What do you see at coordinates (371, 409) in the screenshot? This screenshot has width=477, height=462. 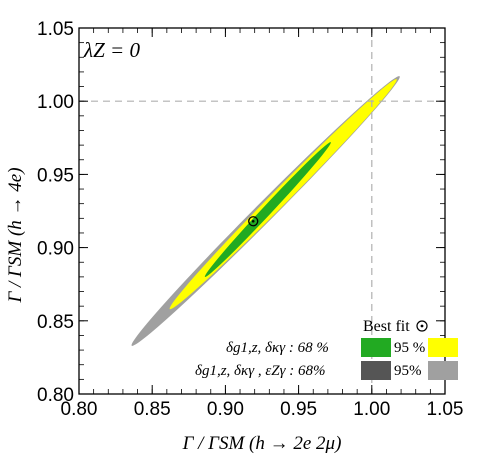 I see `x-tick-label: 1.00` at bounding box center [371, 409].